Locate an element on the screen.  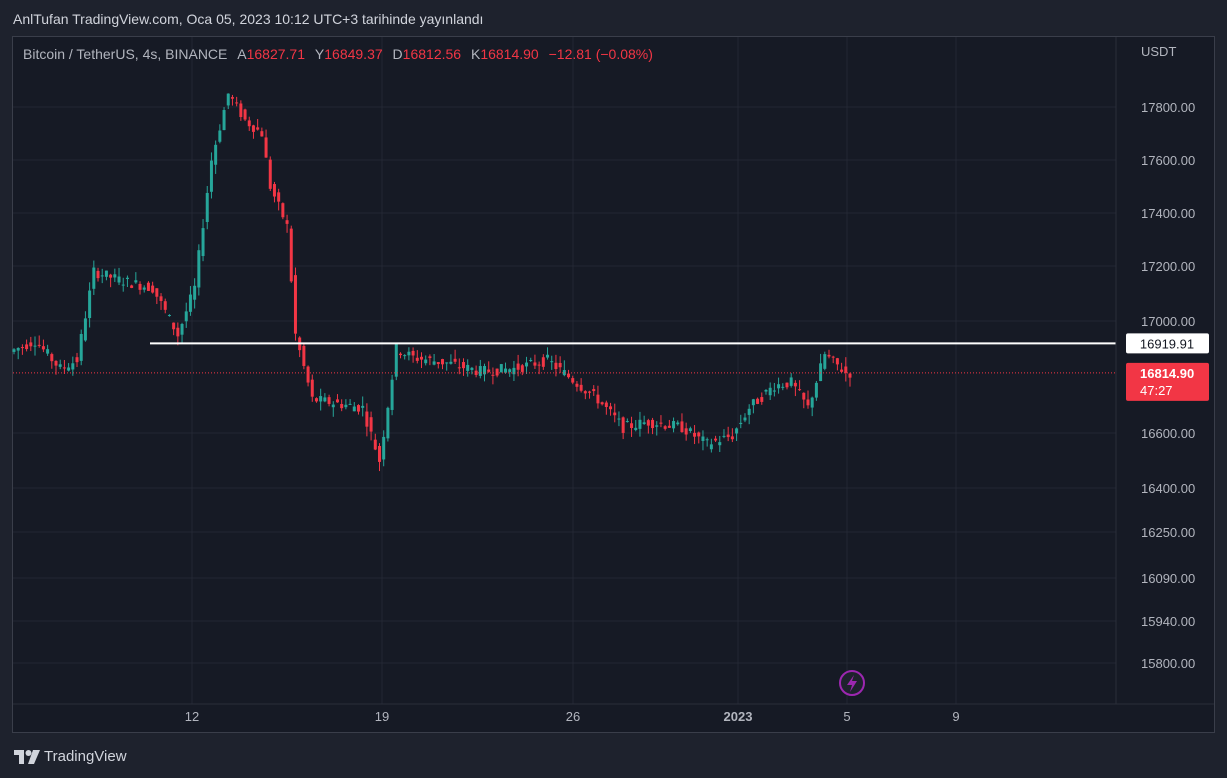
symbol-name: Bitcoin / TetherUS, 4s, BINANCE is located at coordinates (125, 54).